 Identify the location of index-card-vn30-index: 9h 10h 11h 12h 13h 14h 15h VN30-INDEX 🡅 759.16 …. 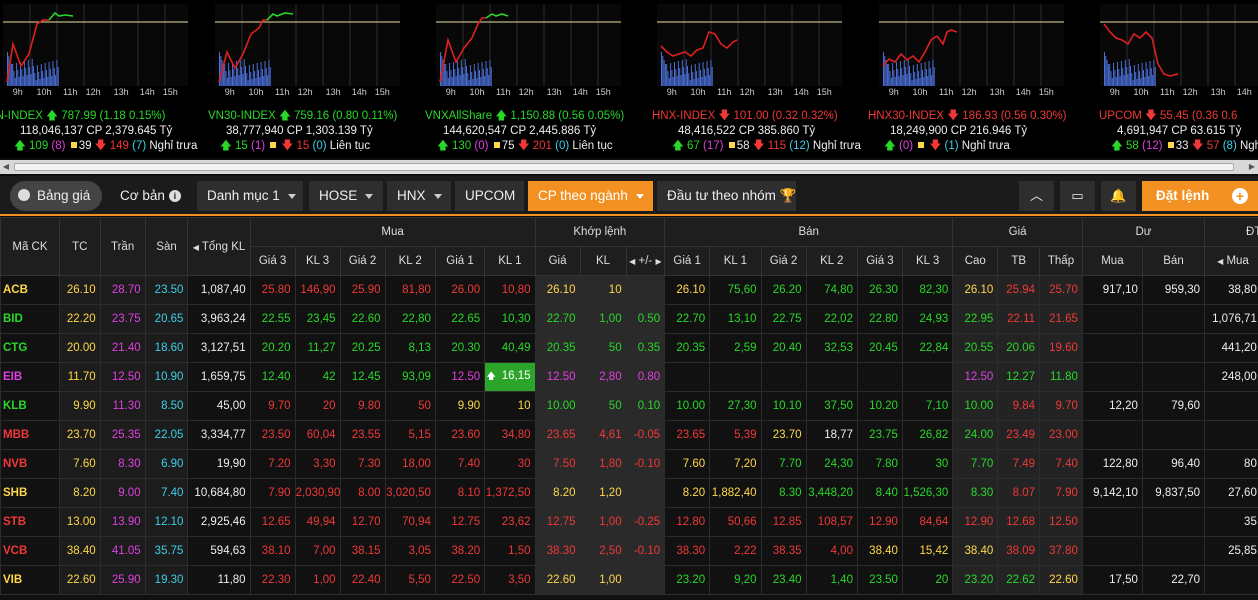
(319, 79).